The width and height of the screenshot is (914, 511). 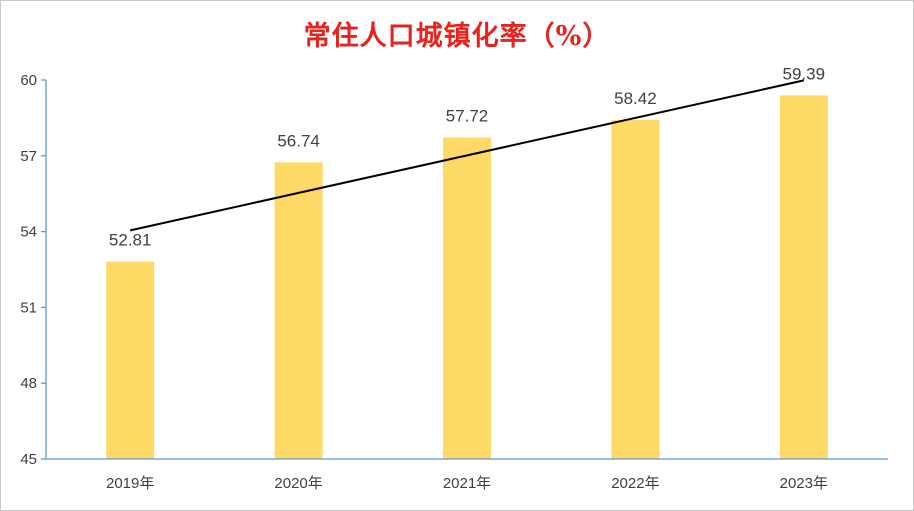 What do you see at coordinates (635, 98) in the screenshot?
I see `data-label-3: 58.42` at bounding box center [635, 98].